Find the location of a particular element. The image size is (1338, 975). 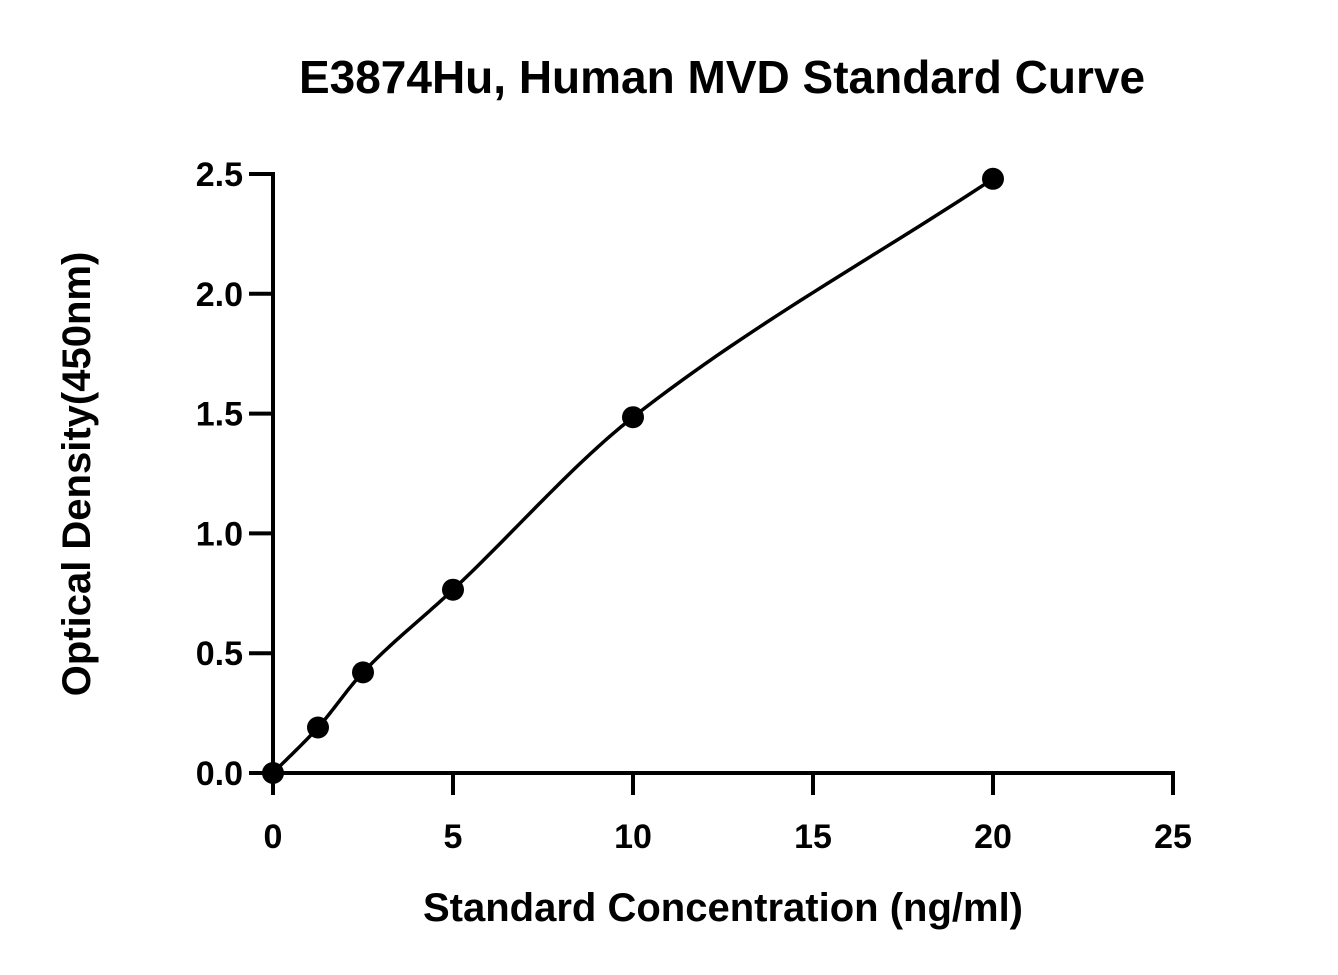

y-tick-label: 2.5 is located at coordinates (219, 175).